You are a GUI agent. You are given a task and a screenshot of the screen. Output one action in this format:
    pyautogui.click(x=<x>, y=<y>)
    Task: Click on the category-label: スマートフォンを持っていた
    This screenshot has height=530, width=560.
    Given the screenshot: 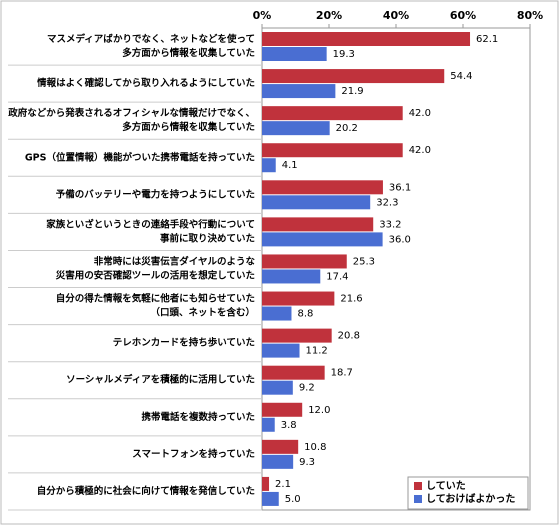 What is the action you would take?
    pyautogui.click(x=193, y=454)
    